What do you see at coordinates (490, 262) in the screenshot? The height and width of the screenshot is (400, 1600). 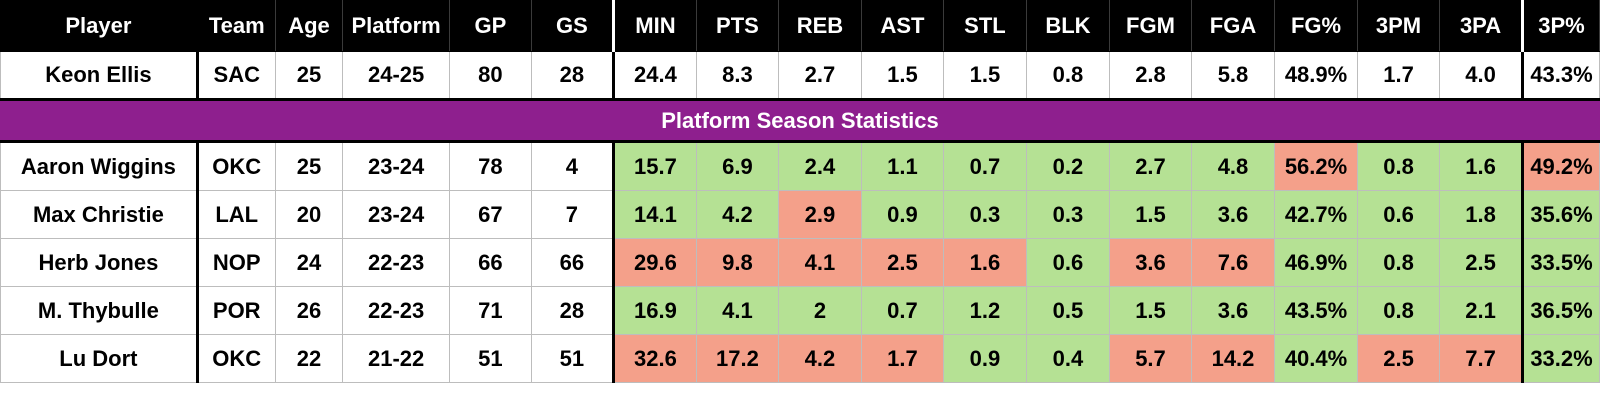 I see `cell-gp: 66` at bounding box center [490, 262].